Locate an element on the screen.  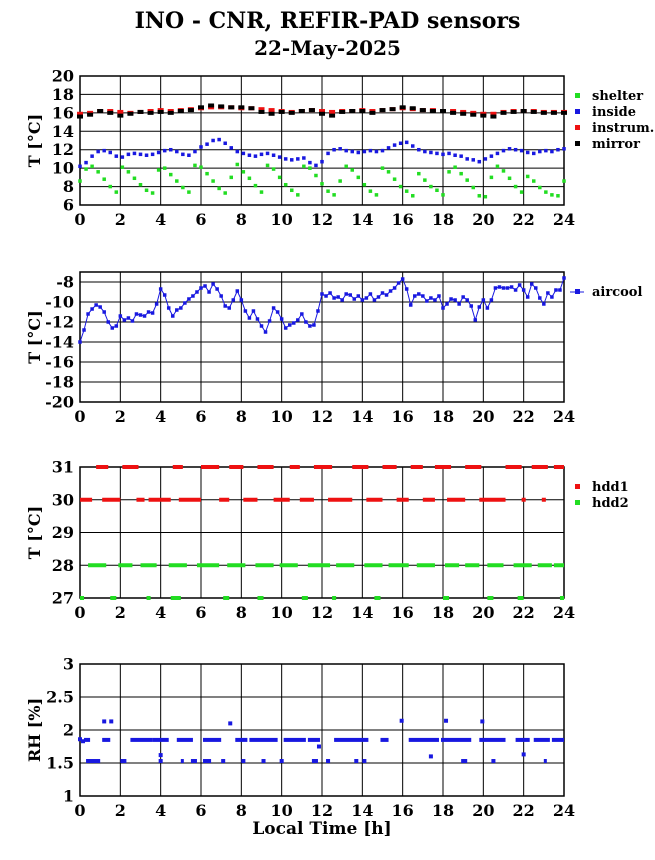
x-tick-label: 18 is located at coordinates (443, 810).